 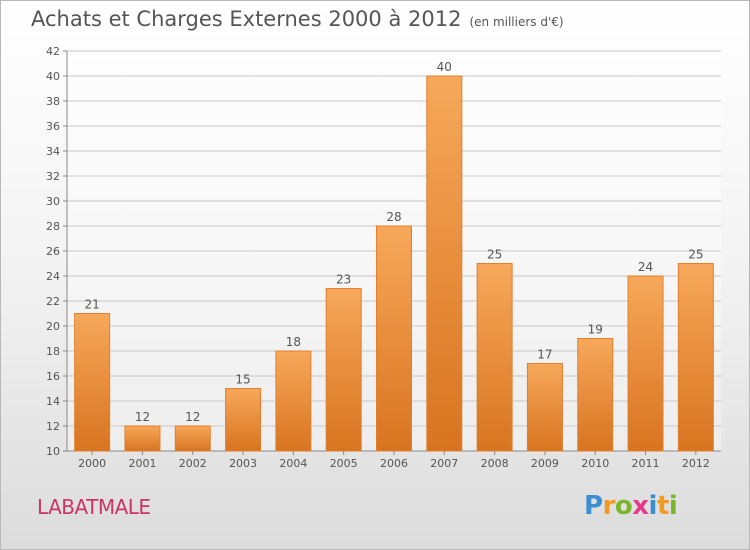 What do you see at coordinates (53, 276) in the screenshot?
I see `y-tick-label: 24` at bounding box center [53, 276].